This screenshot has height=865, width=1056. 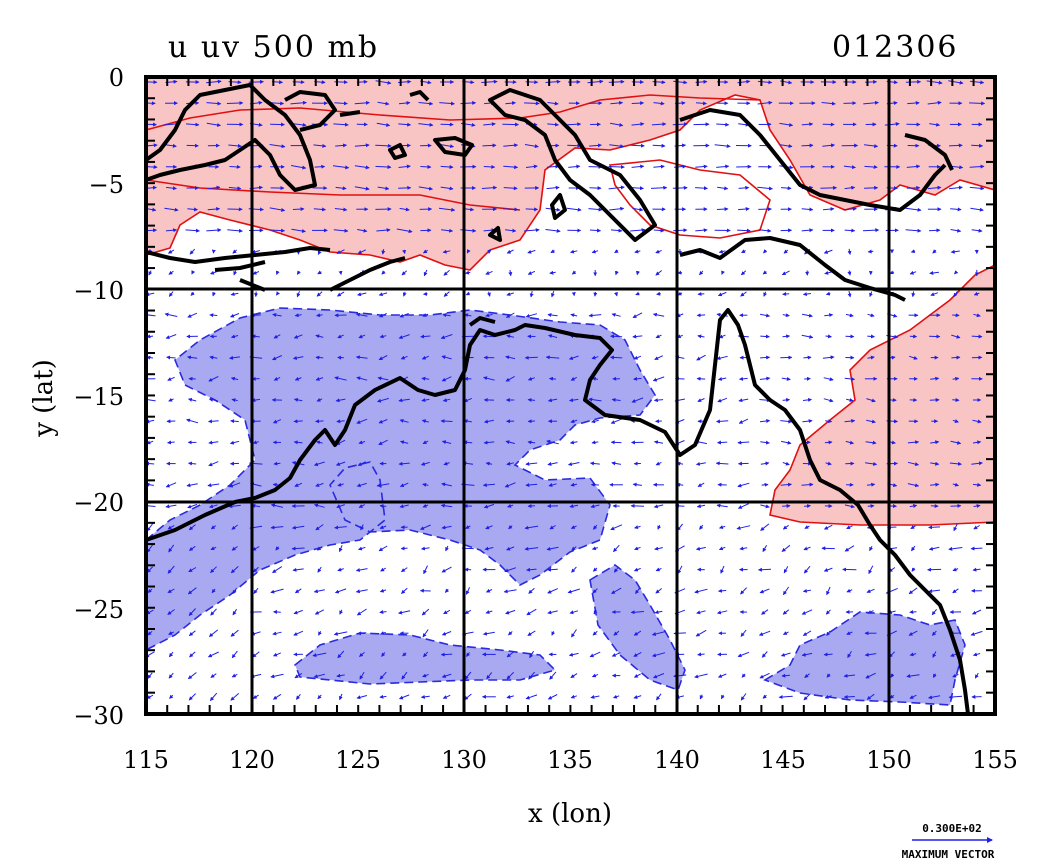 What do you see at coordinates (116, 78) in the screenshot?
I see `y-tick-label: 0` at bounding box center [116, 78].